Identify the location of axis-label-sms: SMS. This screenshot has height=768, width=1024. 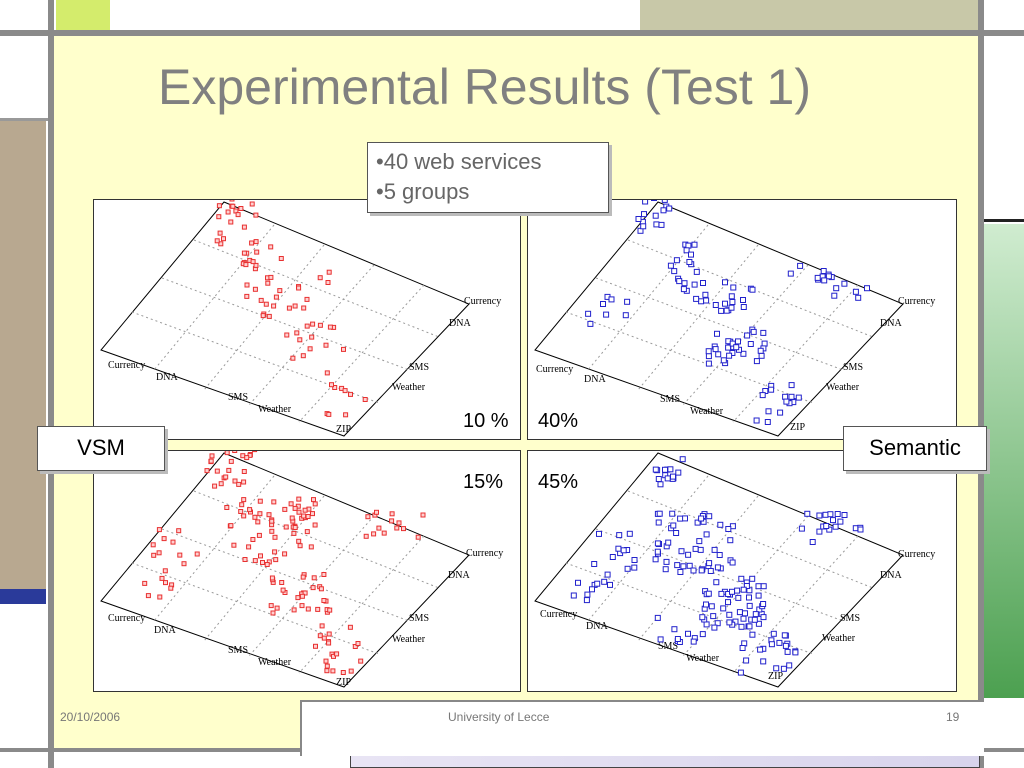
(853, 367).